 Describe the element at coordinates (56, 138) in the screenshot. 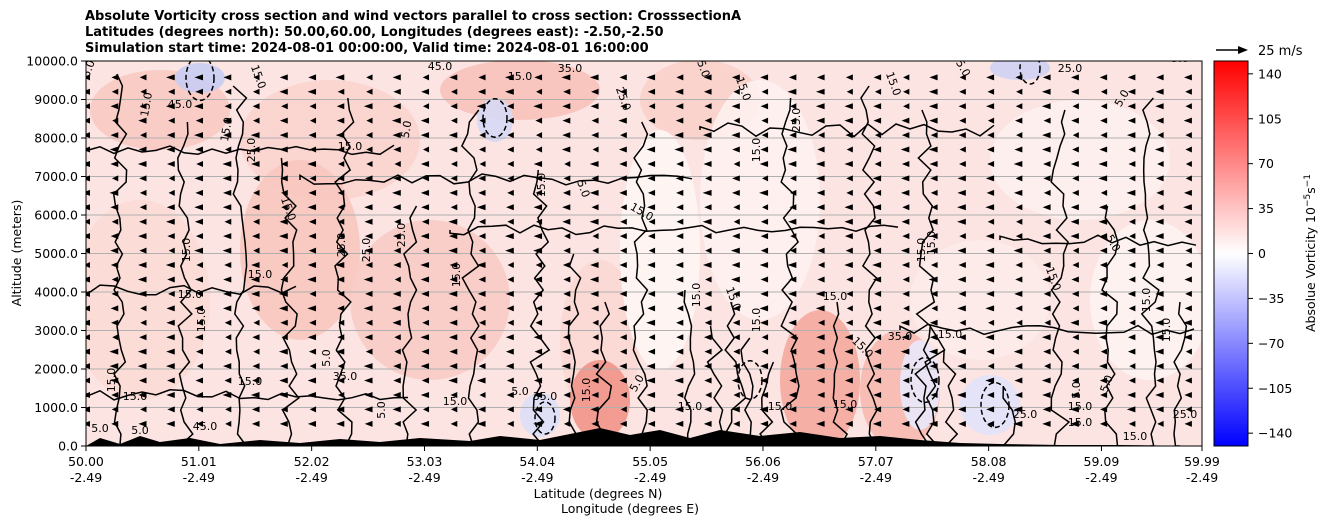

I see `y-tick-label: 8000.0` at that location.